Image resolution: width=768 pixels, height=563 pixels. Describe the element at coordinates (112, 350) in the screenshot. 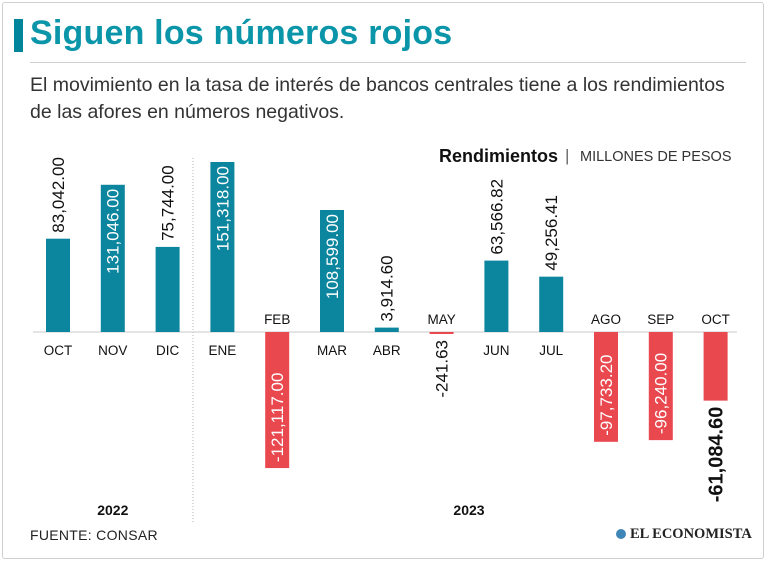

I see `category-label: NOV` at that location.